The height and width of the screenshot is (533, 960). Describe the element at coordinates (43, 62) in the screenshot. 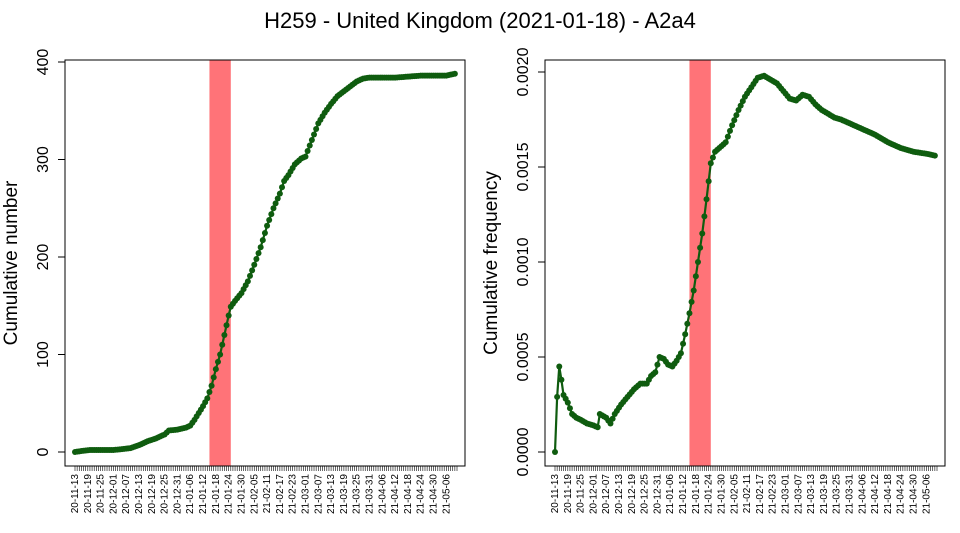

I see `y-tick-label: 400` at that location.